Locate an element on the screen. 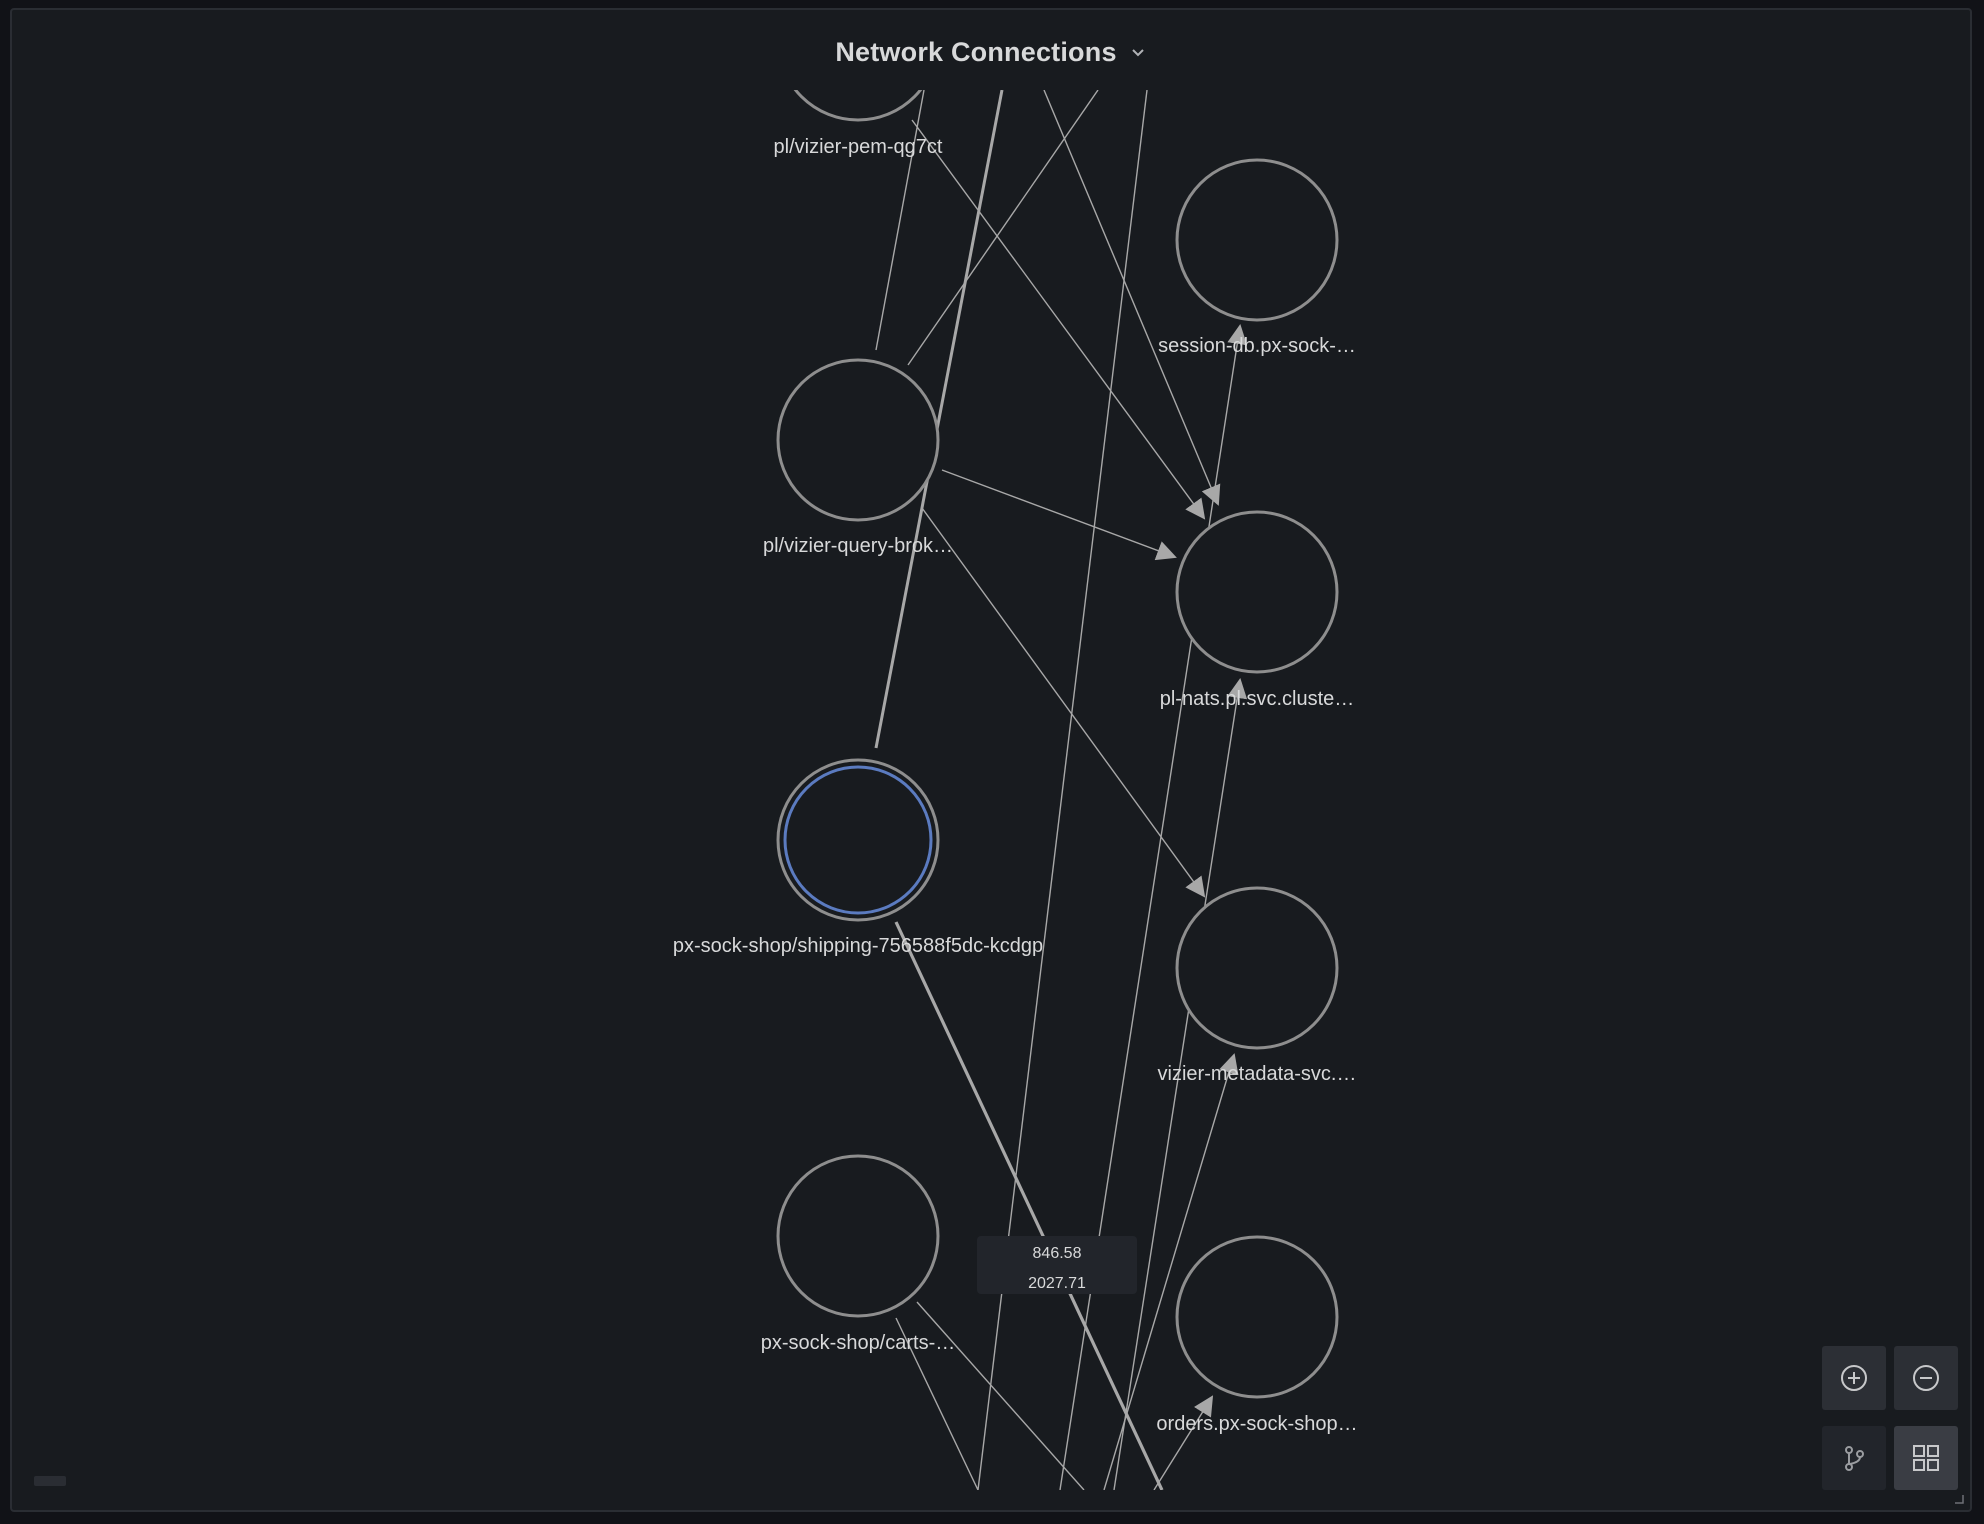 Image resolution: width=1984 pixels, height=1524 pixels. grid-icon is located at coordinates (1926, 1458).